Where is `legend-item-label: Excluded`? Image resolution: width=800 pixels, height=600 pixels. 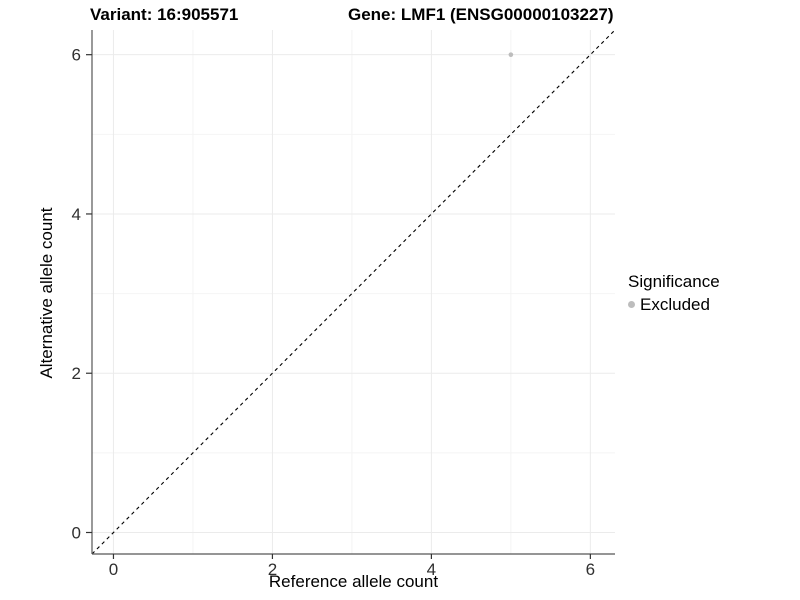 legend-item-label: Excluded is located at coordinates (675, 305).